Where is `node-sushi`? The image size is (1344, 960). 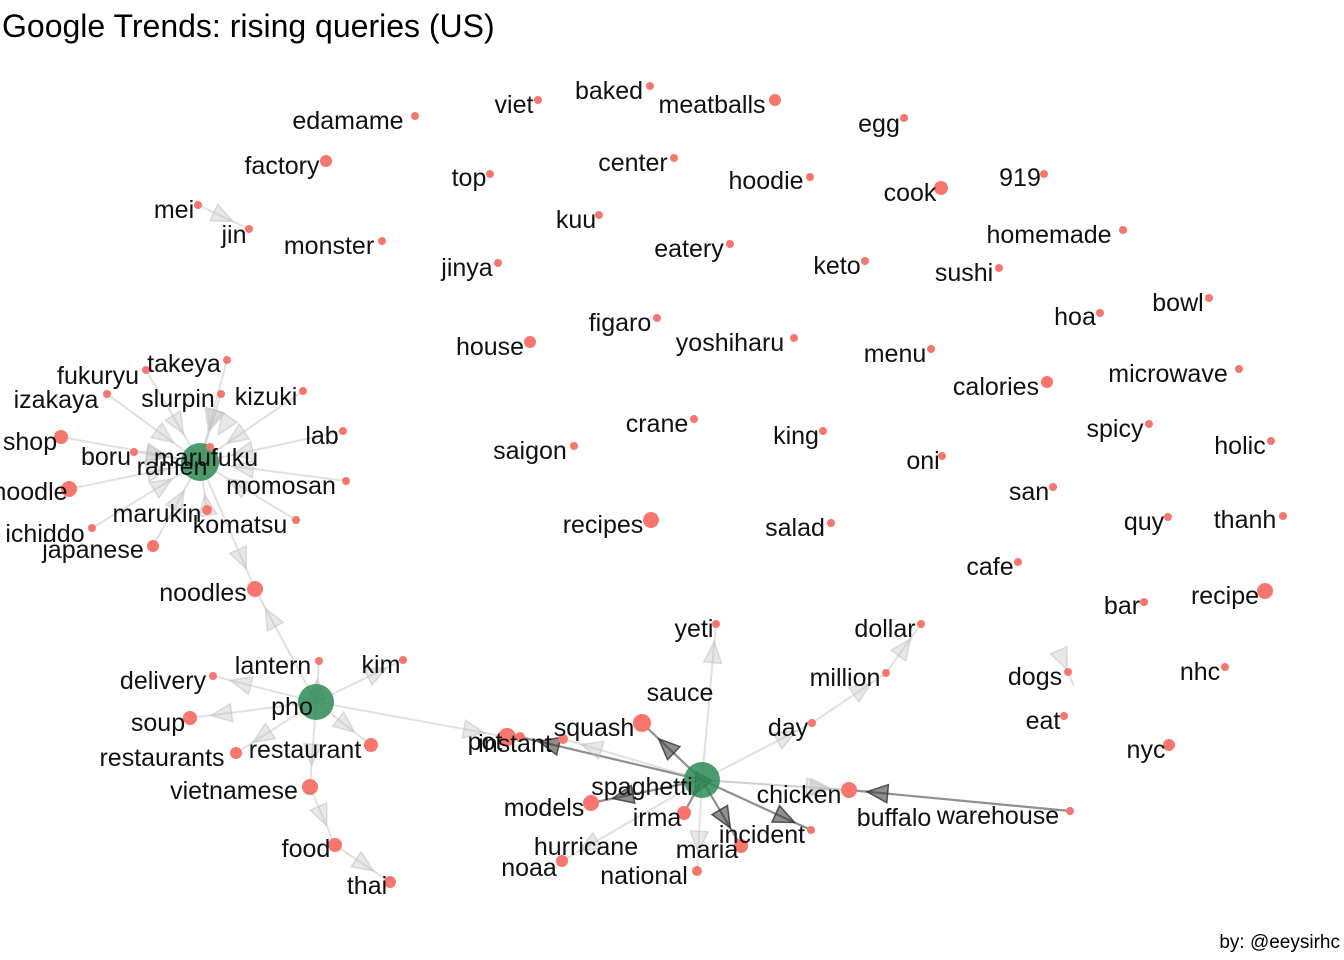 node-sushi is located at coordinates (999, 268).